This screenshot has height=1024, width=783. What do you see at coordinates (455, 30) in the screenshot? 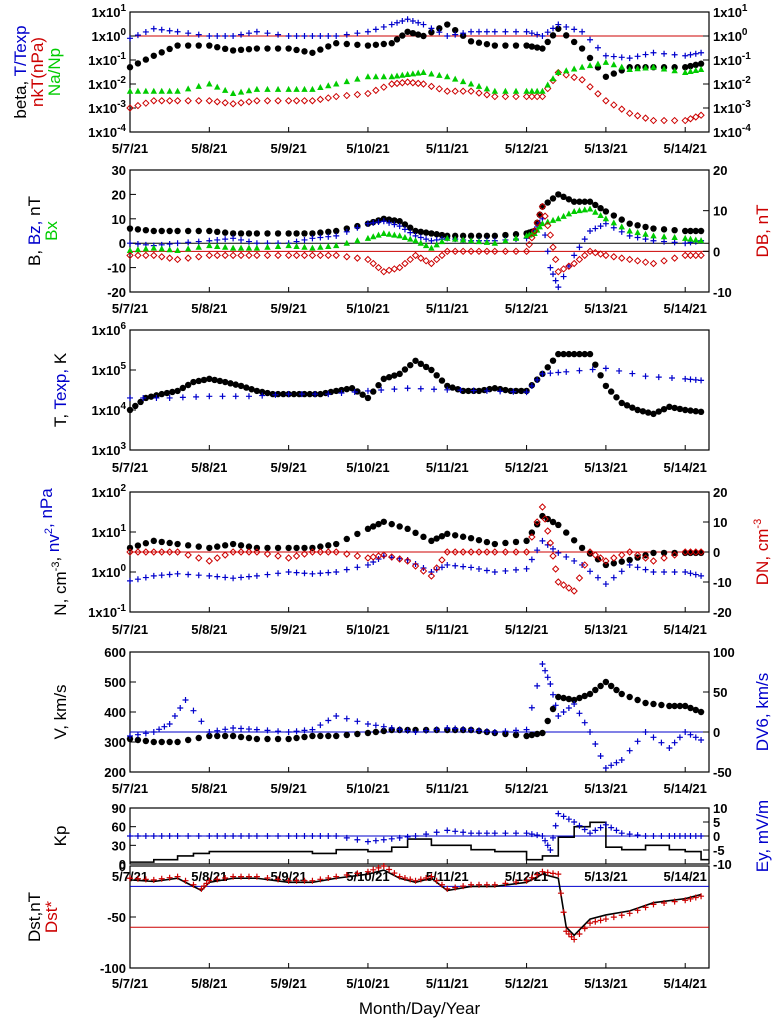
I see `data-point-beta` at bounding box center [455, 30].